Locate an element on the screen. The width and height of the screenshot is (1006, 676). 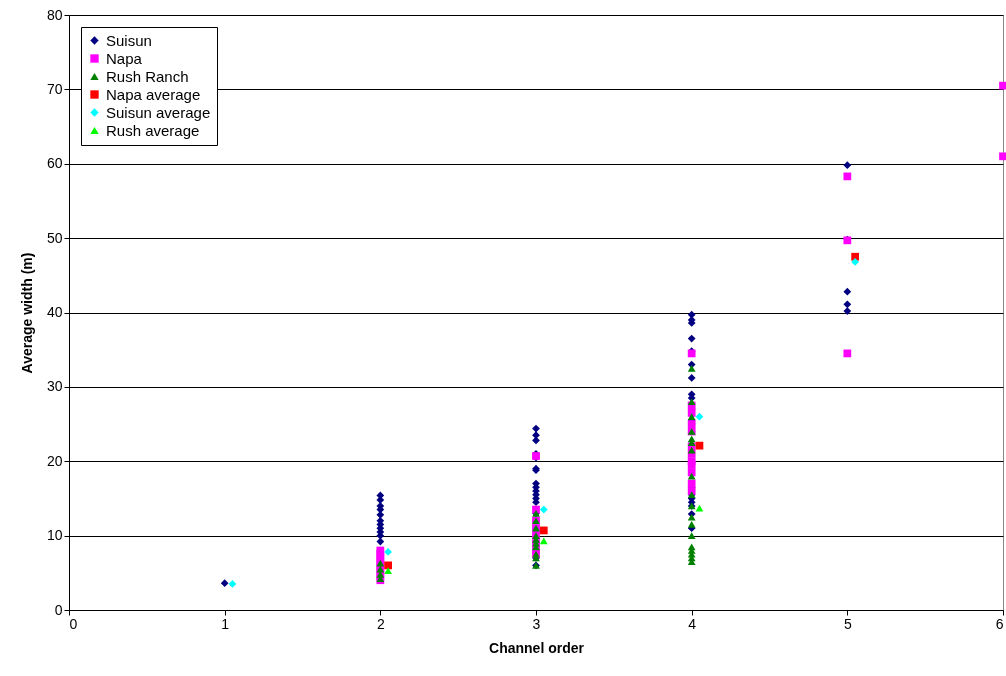
y-tick-label: 50 is located at coordinates (54, 237).